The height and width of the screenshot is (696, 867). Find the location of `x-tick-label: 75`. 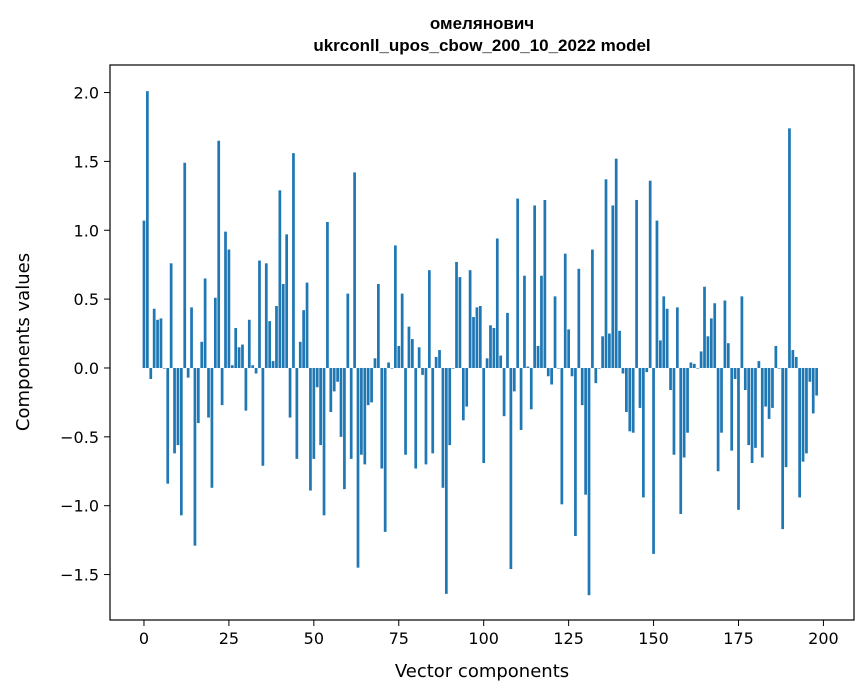

x-tick-label: 75 is located at coordinates (399, 638).